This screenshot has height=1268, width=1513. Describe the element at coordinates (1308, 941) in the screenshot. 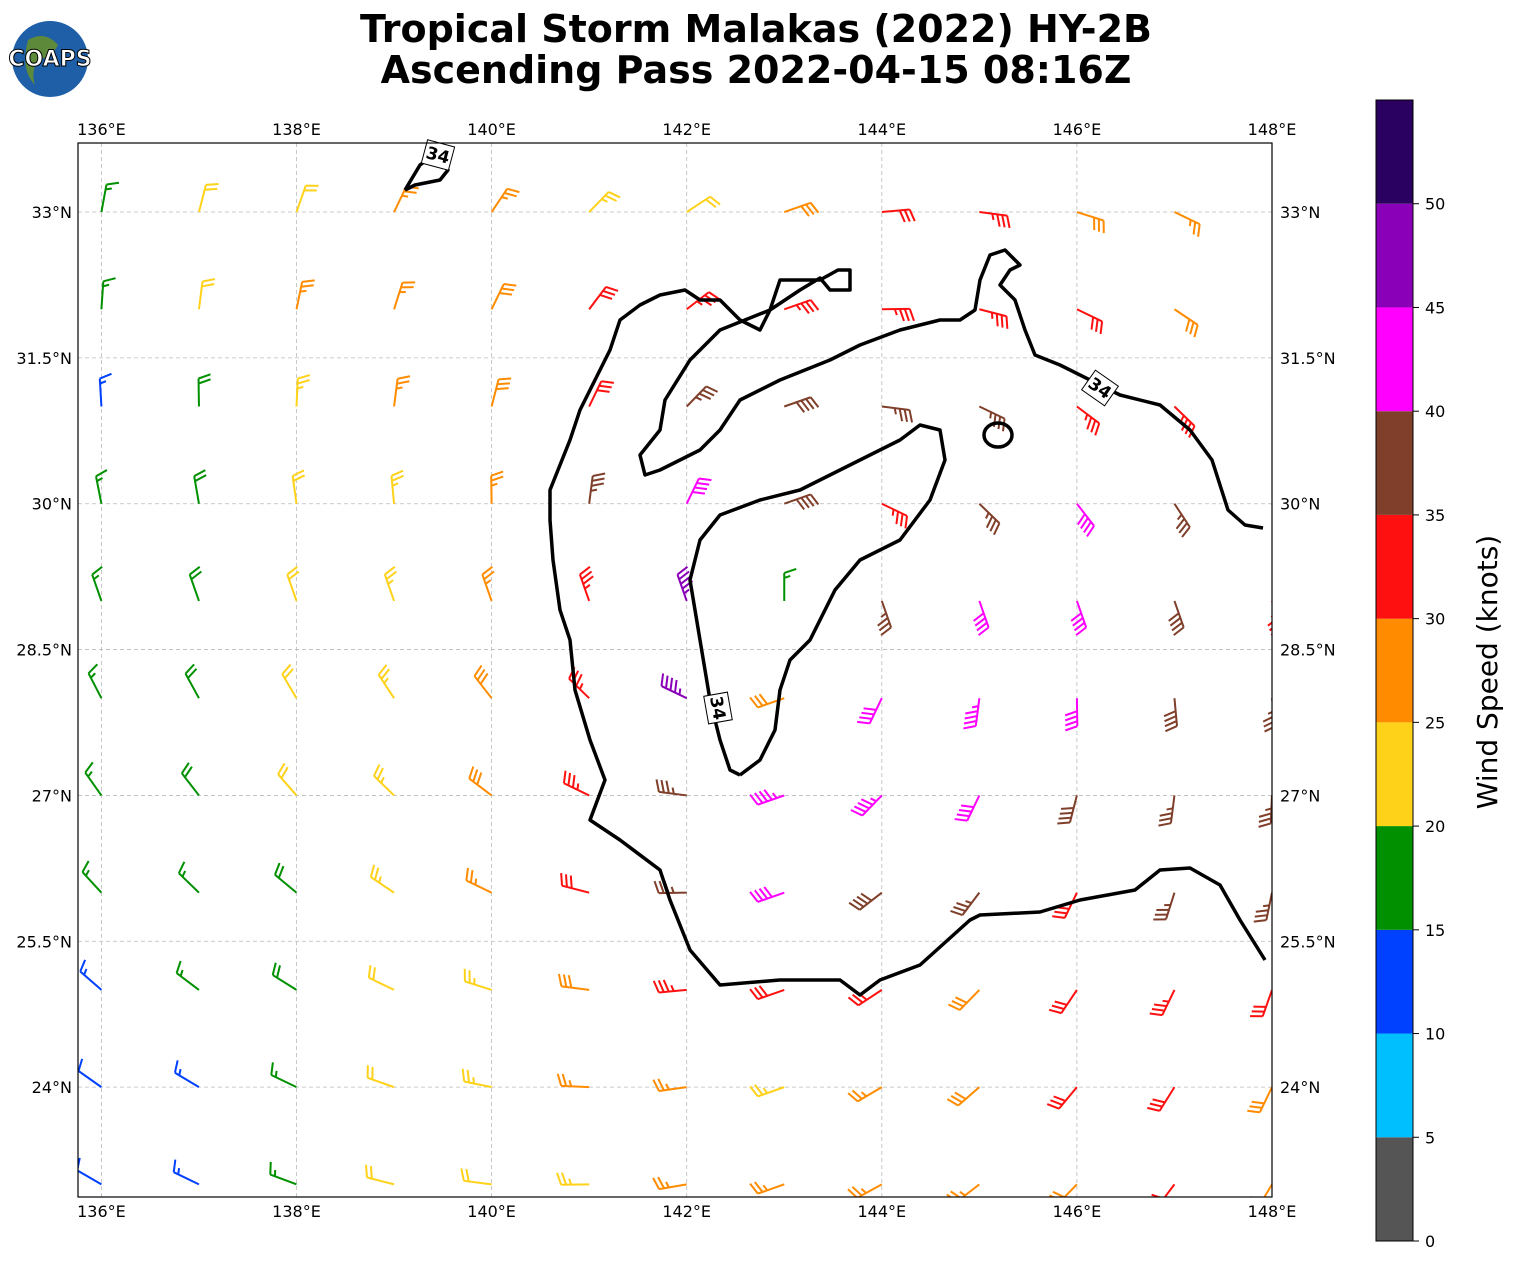

I see `y-tick-label: 25.5°N` at that location.